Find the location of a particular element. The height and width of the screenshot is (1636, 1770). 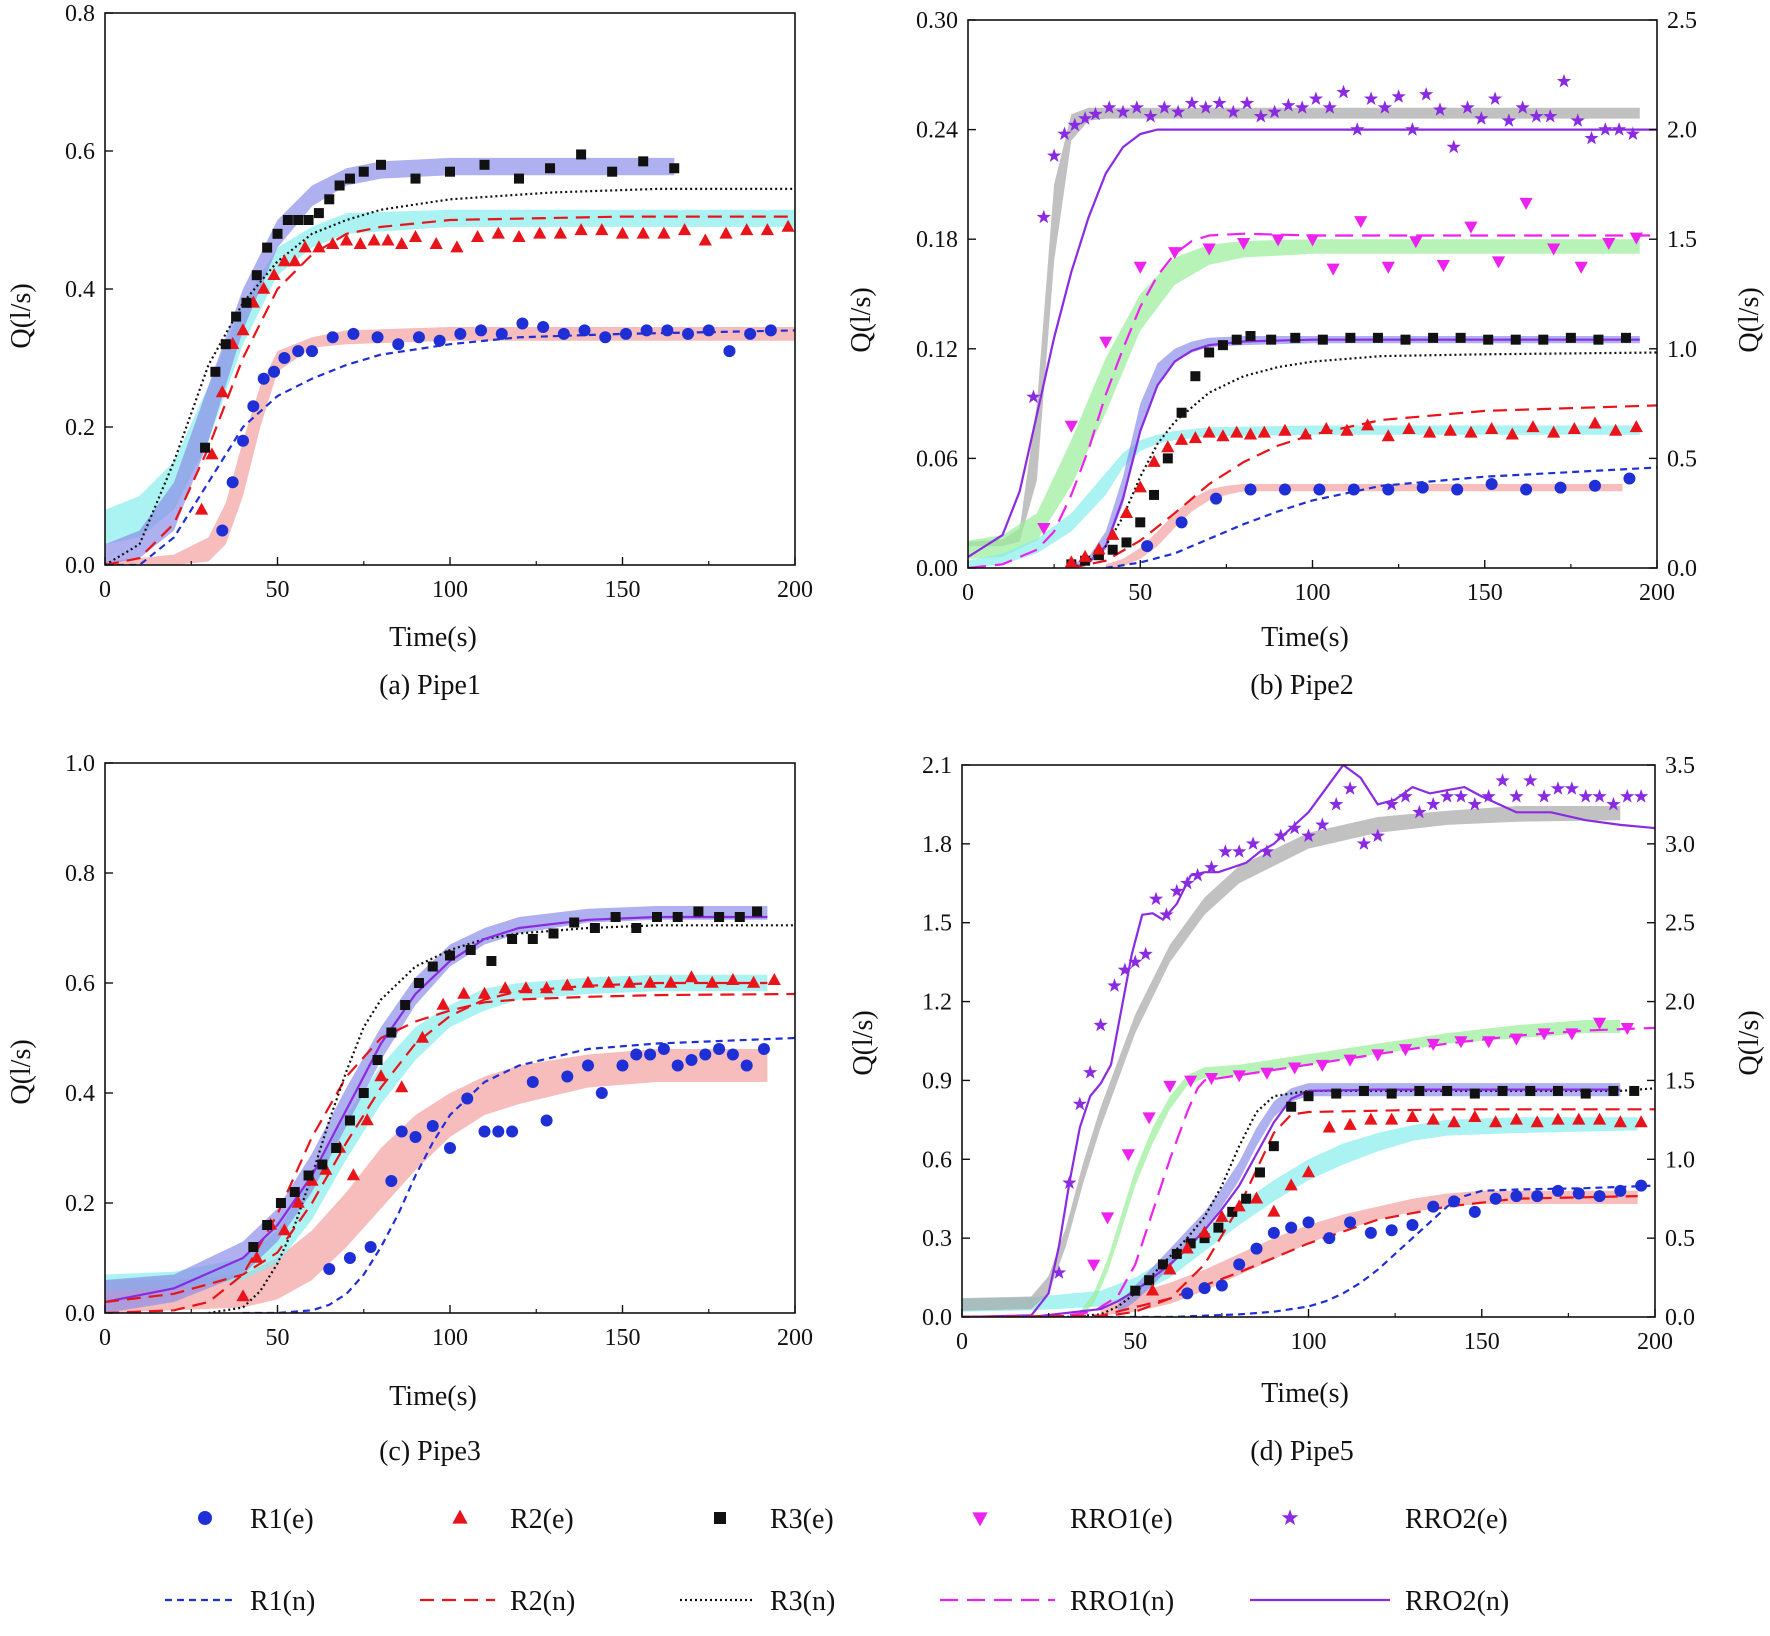

y-tick-label: 1.0 is located at coordinates (80, 764).